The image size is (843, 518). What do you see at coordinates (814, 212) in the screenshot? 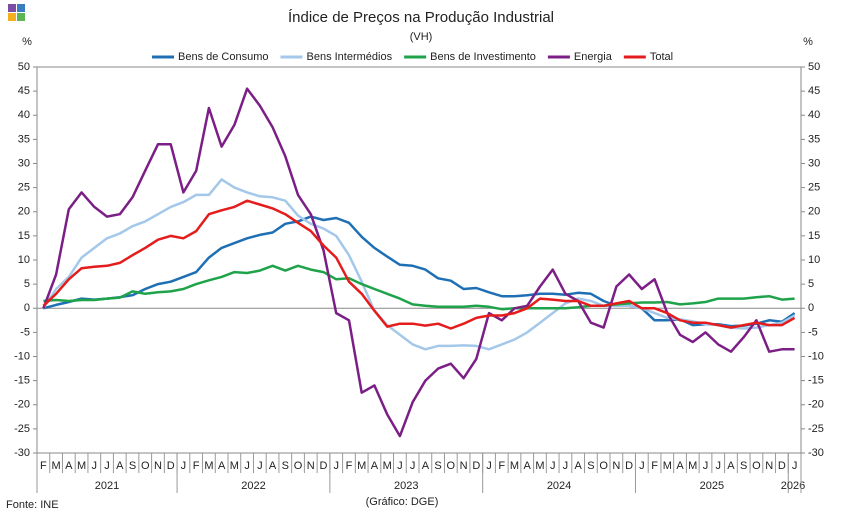
I see `y2-tick-label: 20` at bounding box center [814, 212].